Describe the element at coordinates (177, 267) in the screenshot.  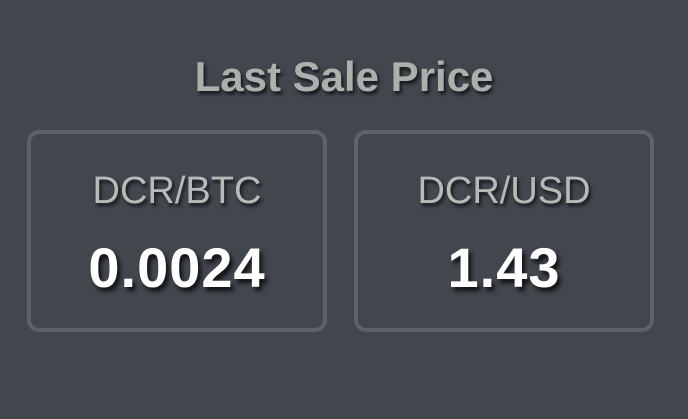
I see `price-value: 0.0024` at that location.